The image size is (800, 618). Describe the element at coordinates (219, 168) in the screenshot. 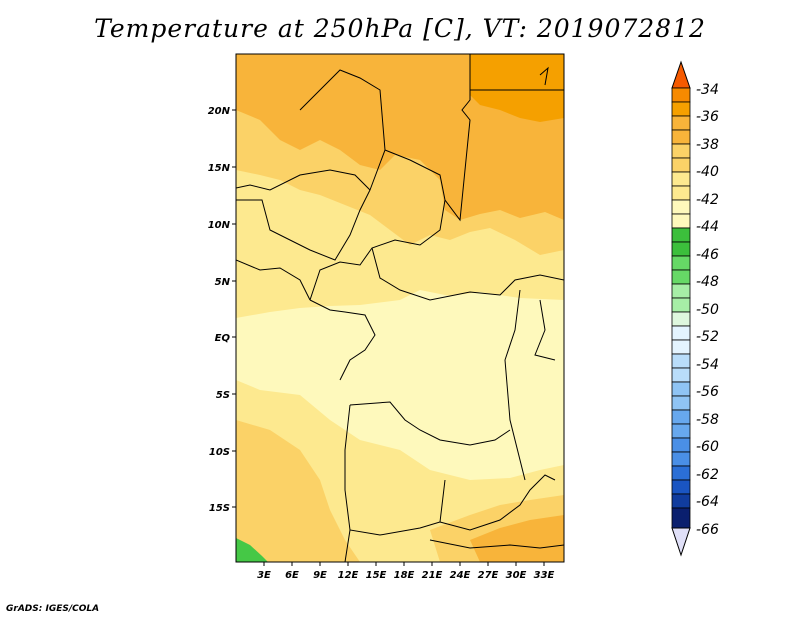

I see `lat-label-15n: 15N` at that location.